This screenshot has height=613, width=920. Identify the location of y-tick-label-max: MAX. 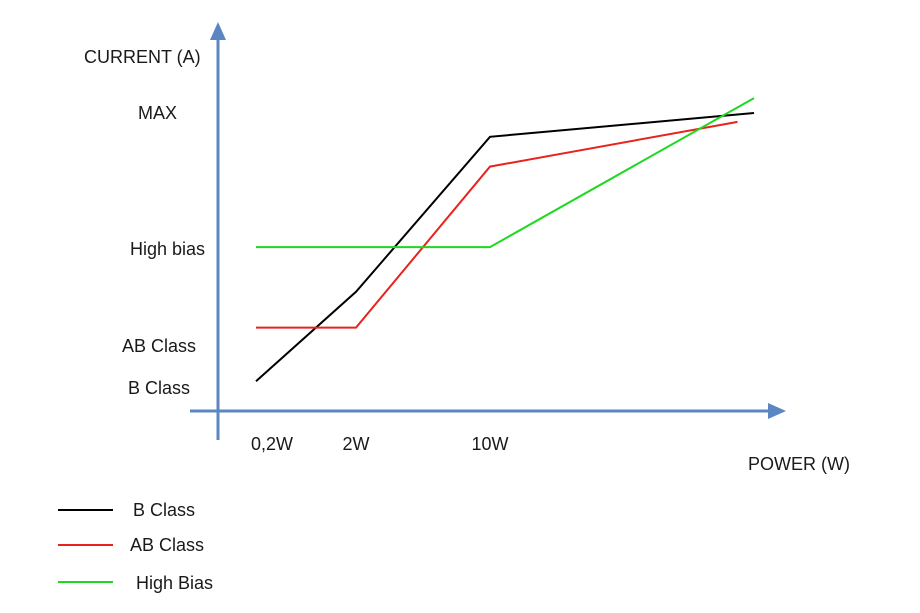
(157, 113).